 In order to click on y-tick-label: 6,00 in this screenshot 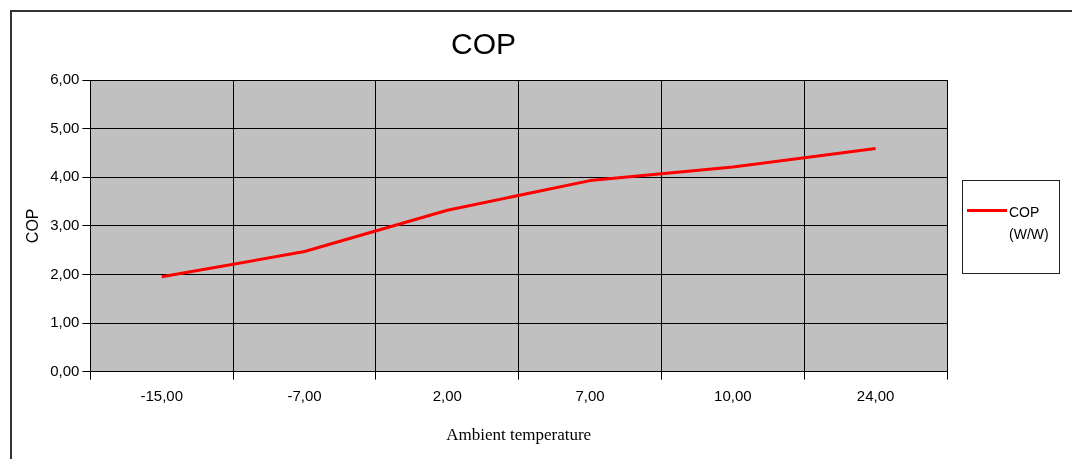, I will do `click(65, 79)`.